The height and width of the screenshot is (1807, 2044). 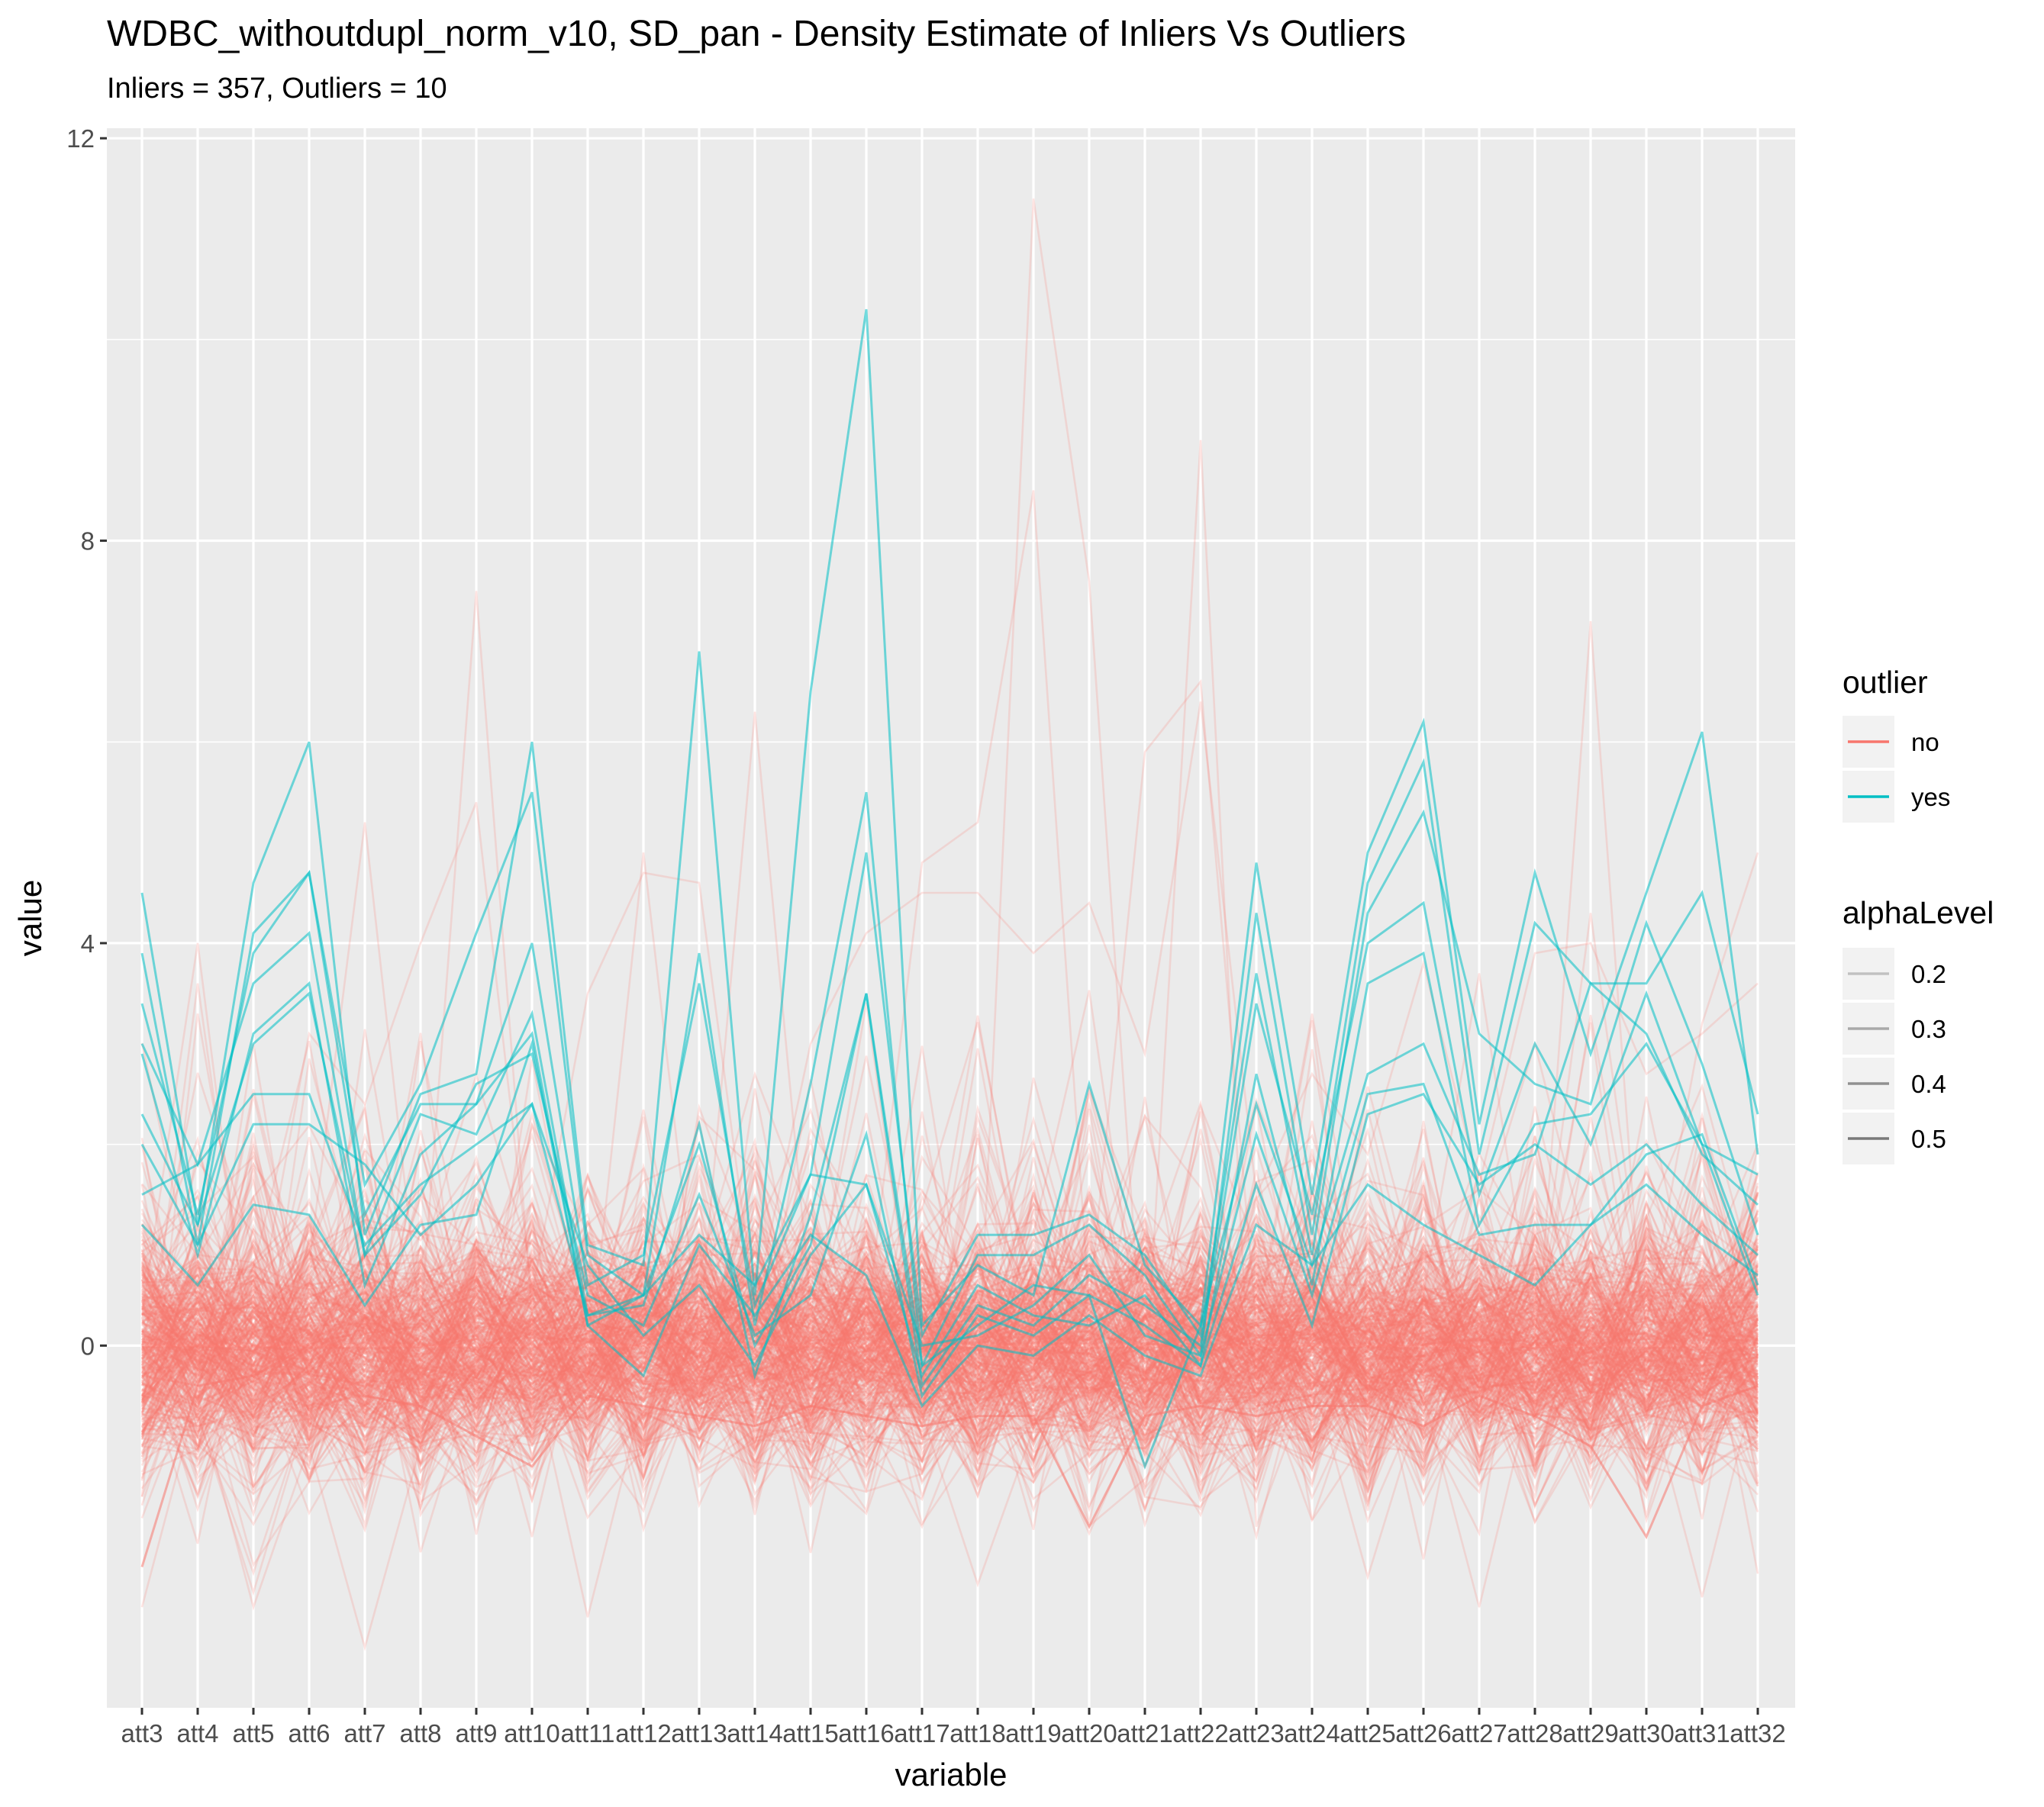 I want to click on legend: outlier no yes alphaLevel 0.2 0.3 0.4 0.5, so click(x=1919, y=914).